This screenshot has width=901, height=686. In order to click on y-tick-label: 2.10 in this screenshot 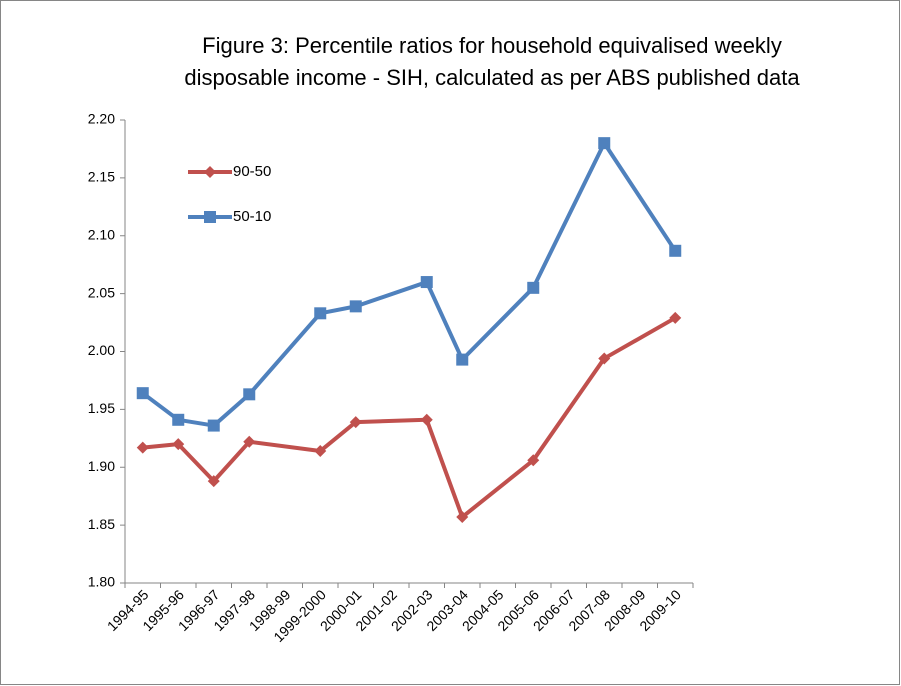, I will do `click(101, 234)`.